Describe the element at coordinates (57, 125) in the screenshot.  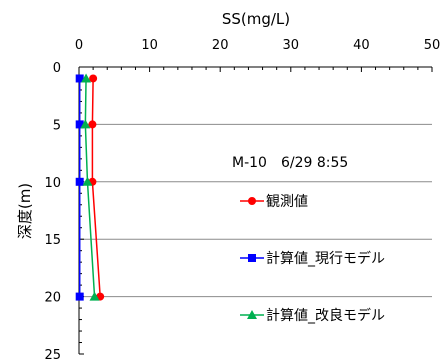
I see `y-tick-label: 5` at that location.